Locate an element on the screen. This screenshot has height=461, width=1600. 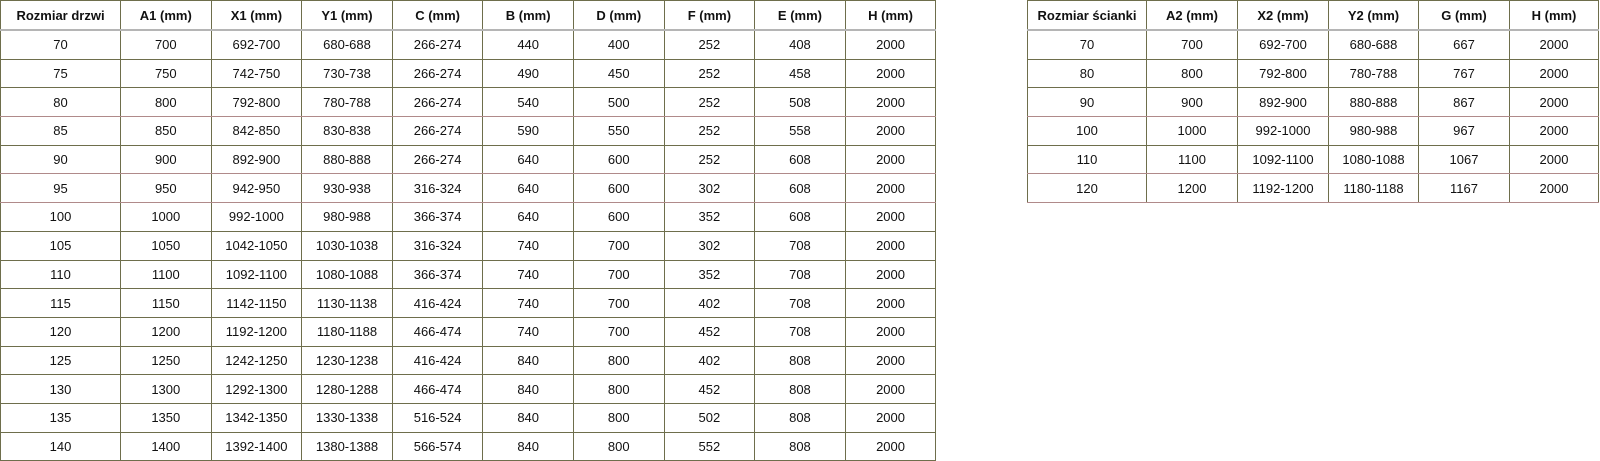
table-cell: 558 is located at coordinates (800, 131).